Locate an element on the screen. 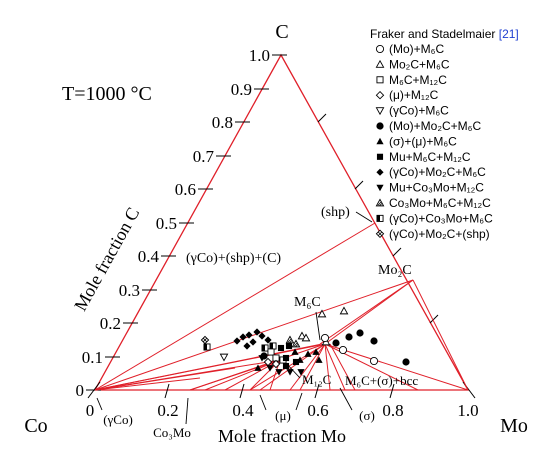 This screenshot has height=450, width=550. legend-item-label: Mu+M₆C+M₁₂C is located at coordinates (430, 157).